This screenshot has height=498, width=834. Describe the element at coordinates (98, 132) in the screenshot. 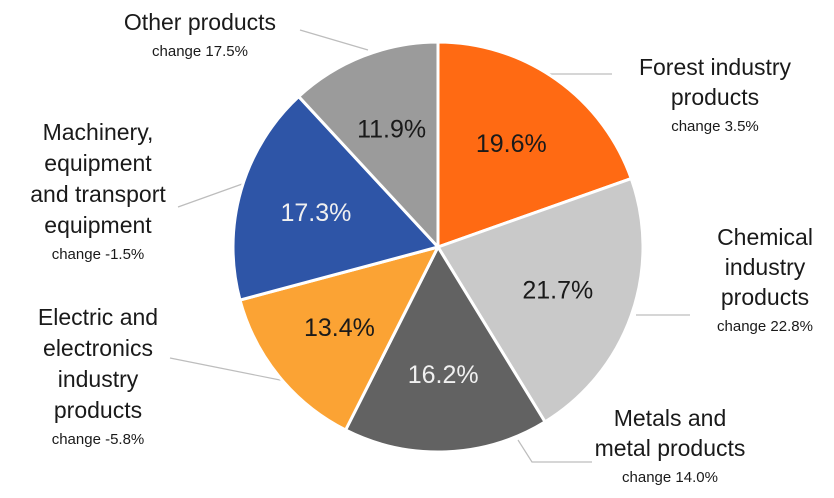

I see `category-label-line: Machinery,` at that location.